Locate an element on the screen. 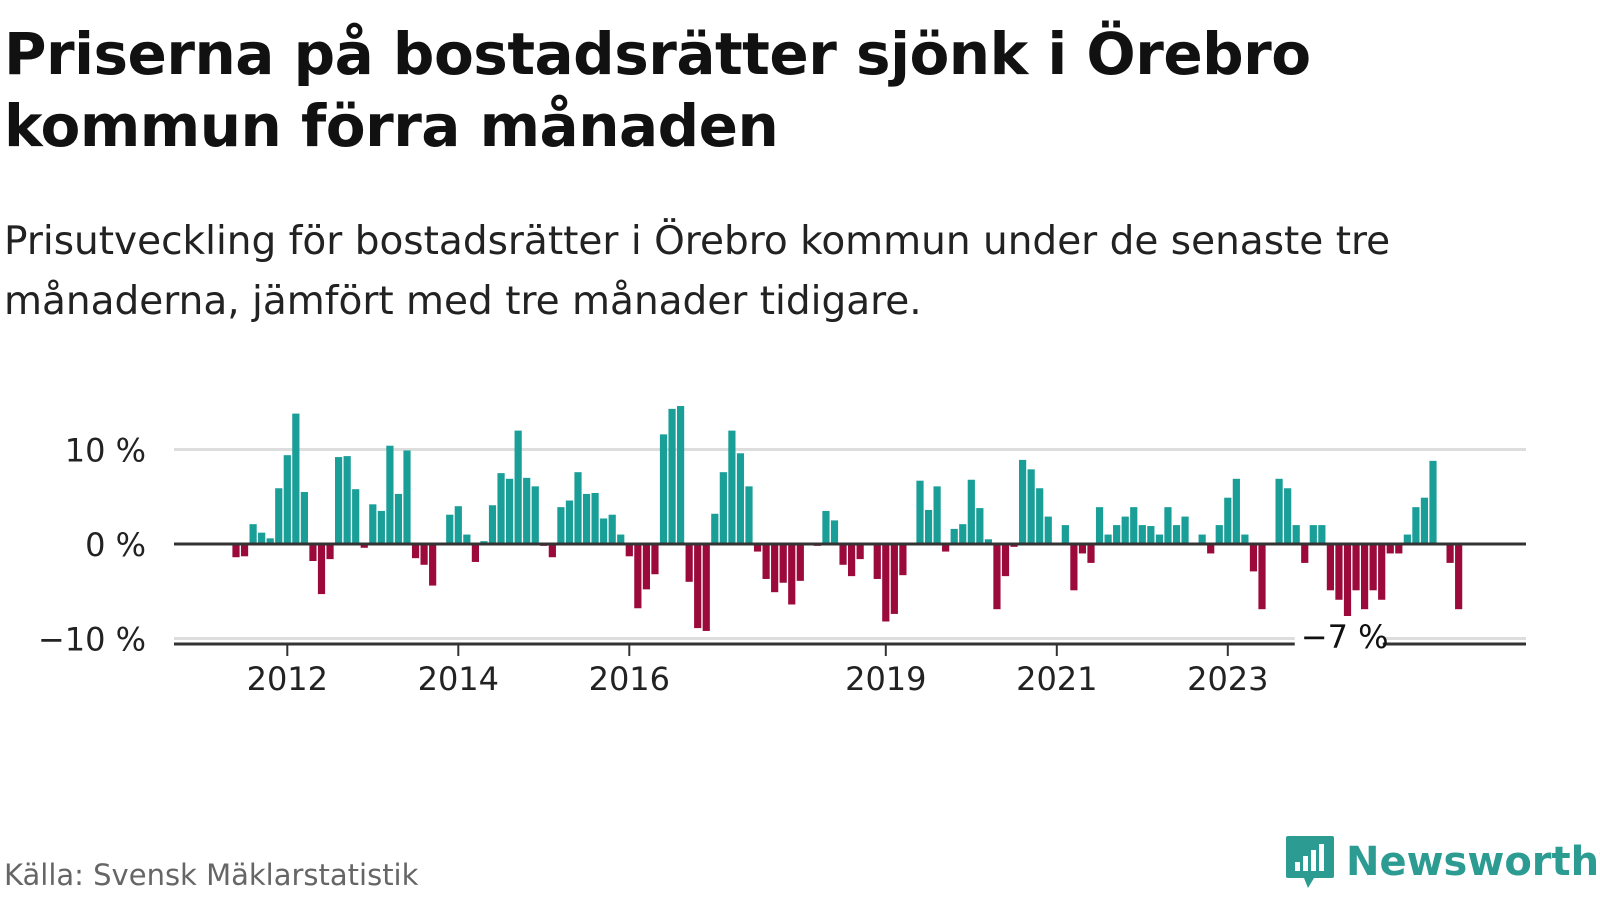 The image size is (1600, 900). y-tick-label: 0 % is located at coordinates (115, 545).